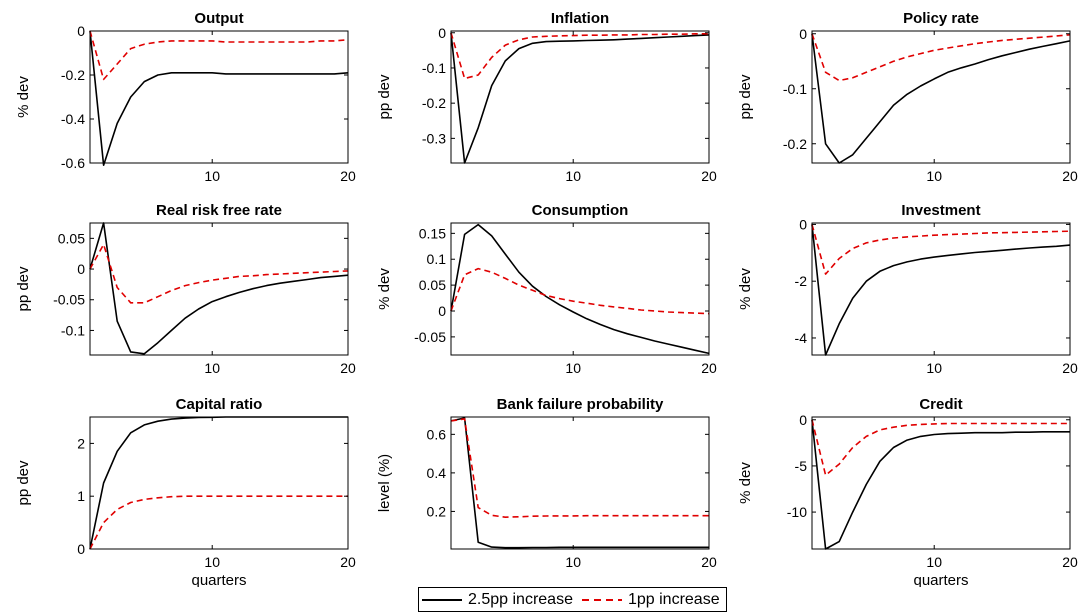  Describe the element at coordinates (801, 338) in the screenshot. I see `y-tick-label: -4` at that location.